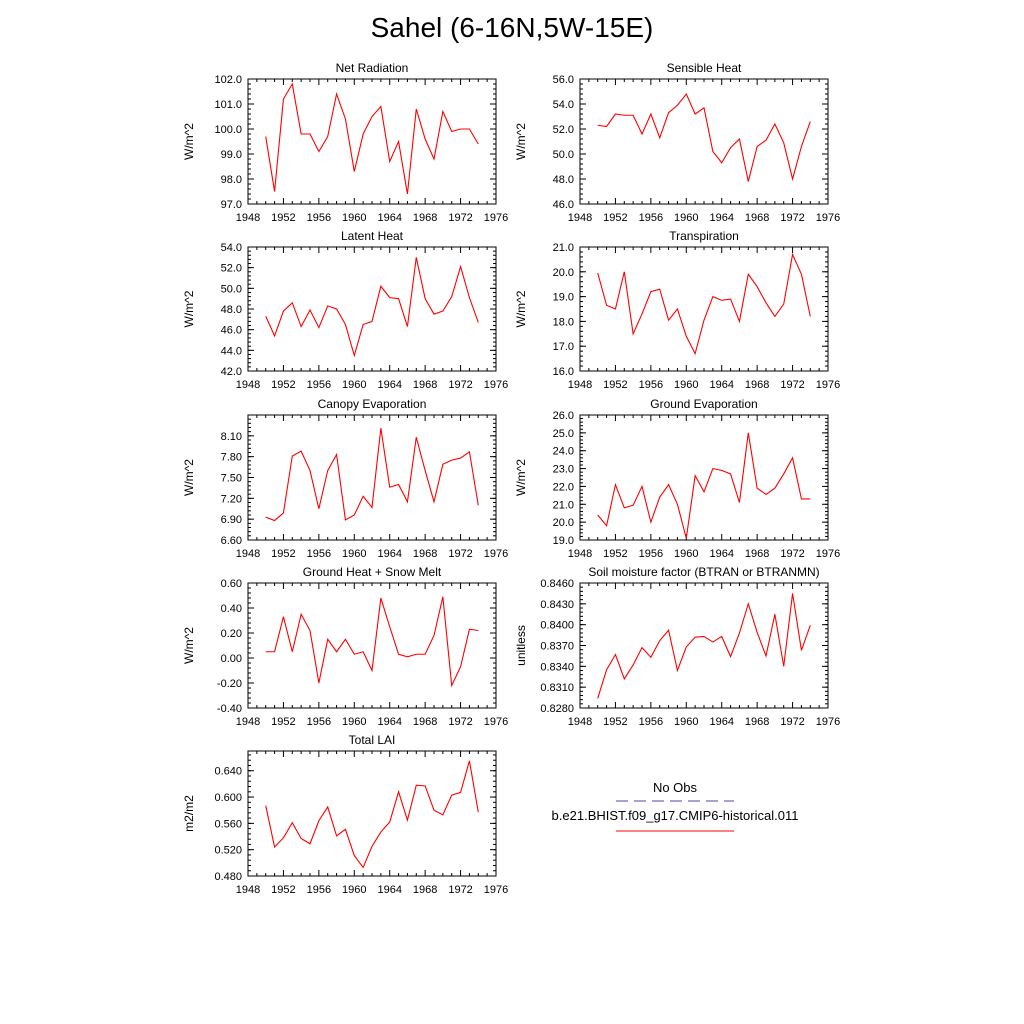 This screenshot has height=1024, width=1024. I want to click on y-axis-label: m2/m2, so click(189, 813).